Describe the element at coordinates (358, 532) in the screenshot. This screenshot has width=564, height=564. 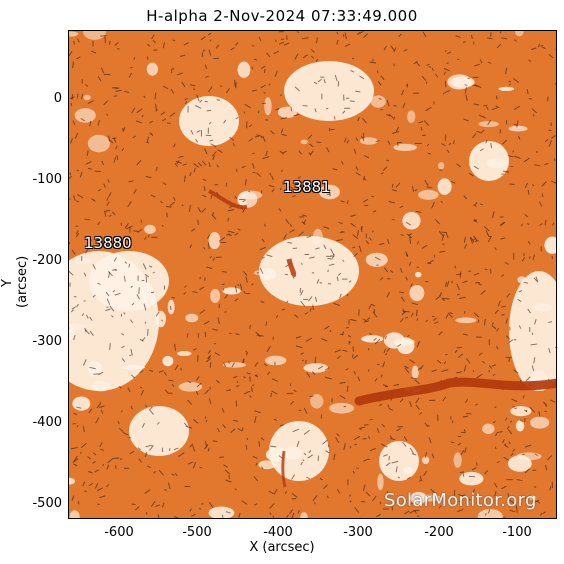
I see `x-tick-label: -300` at that location.